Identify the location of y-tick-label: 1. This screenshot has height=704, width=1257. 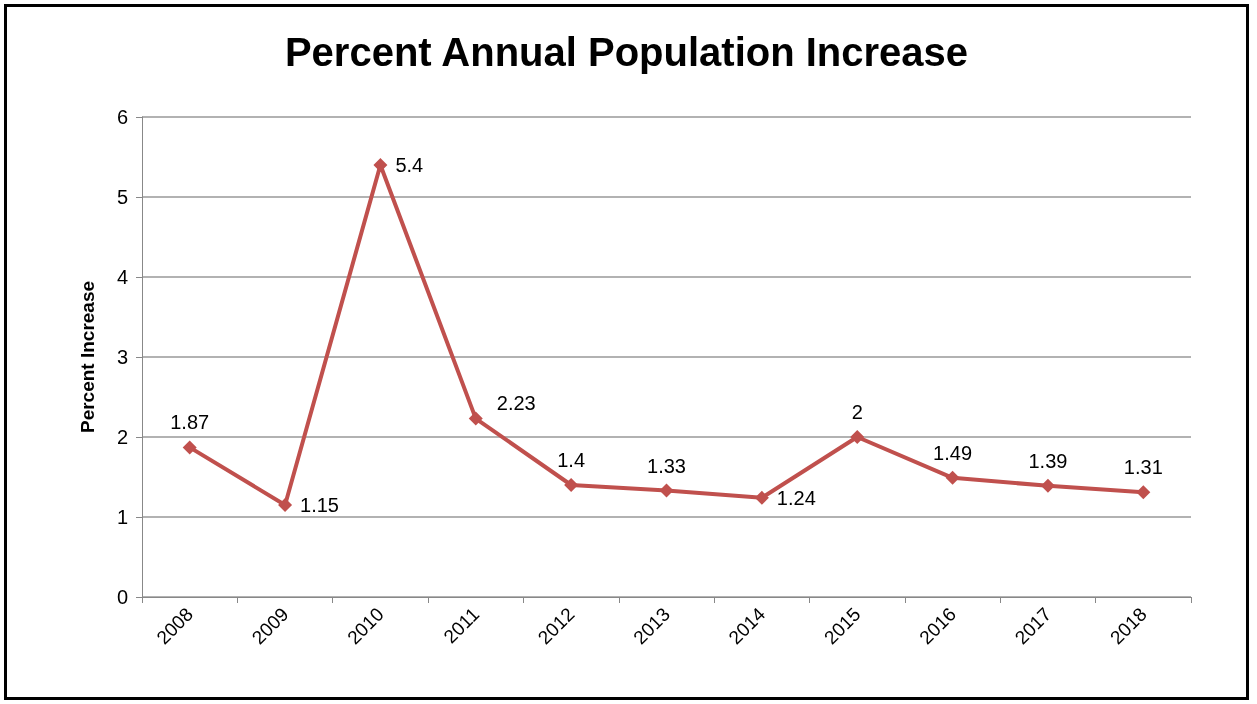
(122, 517).